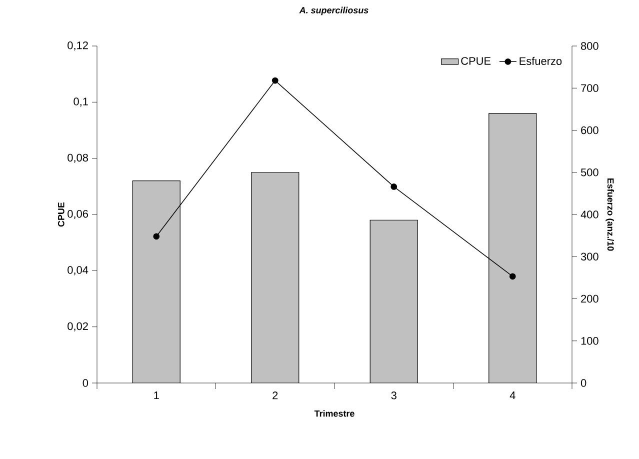  Describe the element at coordinates (85, 383) in the screenshot. I see `y-tick-label: 0` at that location.